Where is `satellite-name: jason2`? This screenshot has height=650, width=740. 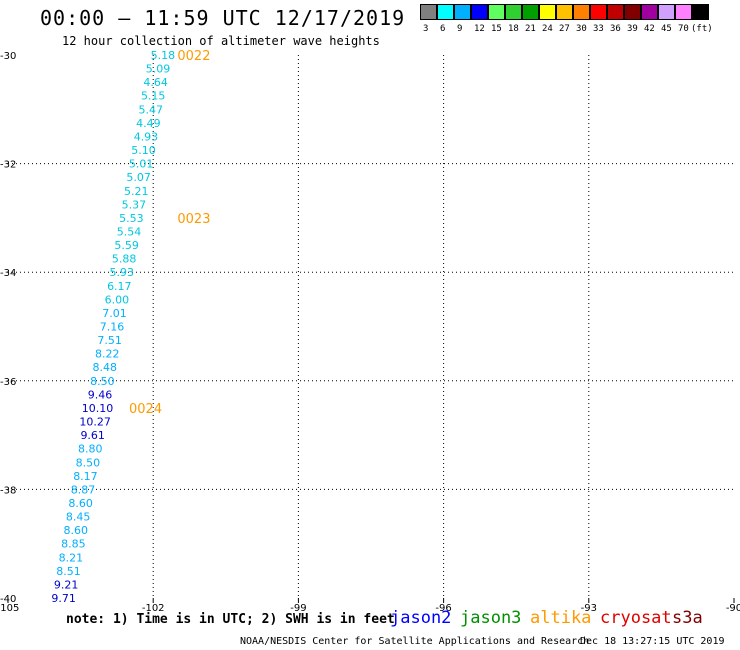
satellite-name: jason2 is located at coordinates (421, 618).